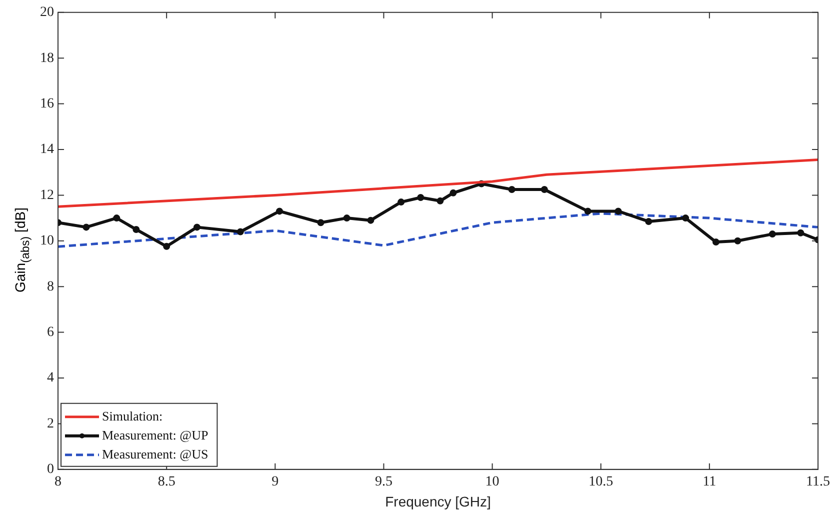 Image resolution: width=834 pixels, height=515 pixels. What do you see at coordinates (50, 470) in the screenshot?
I see `y-tick-label: 0` at bounding box center [50, 470].